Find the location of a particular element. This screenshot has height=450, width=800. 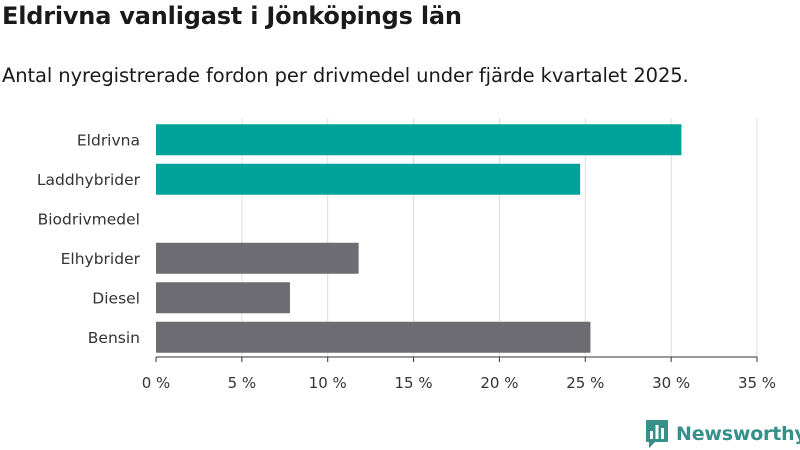

category-label: Diesel is located at coordinates (116, 298).